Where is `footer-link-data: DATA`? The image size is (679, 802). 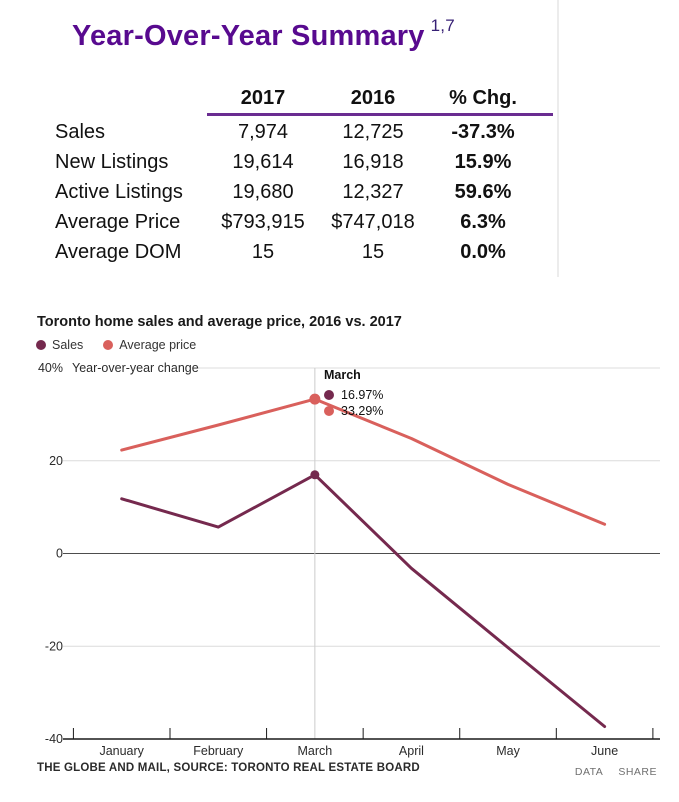 footer-link-data: DATA is located at coordinates (589, 772).